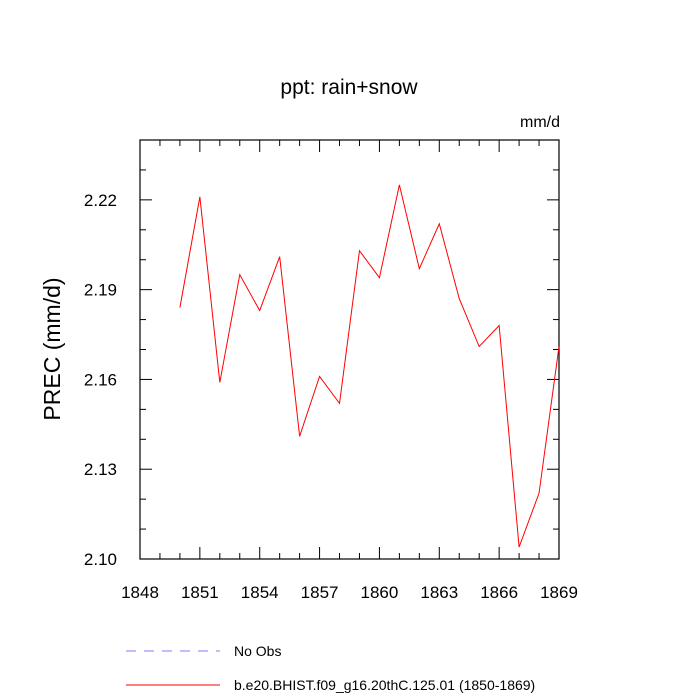  What do you see at coordinates (100, 469) in the screenshot?
I see `y-tick-label: 2.13` at bounding box center [100, 469].